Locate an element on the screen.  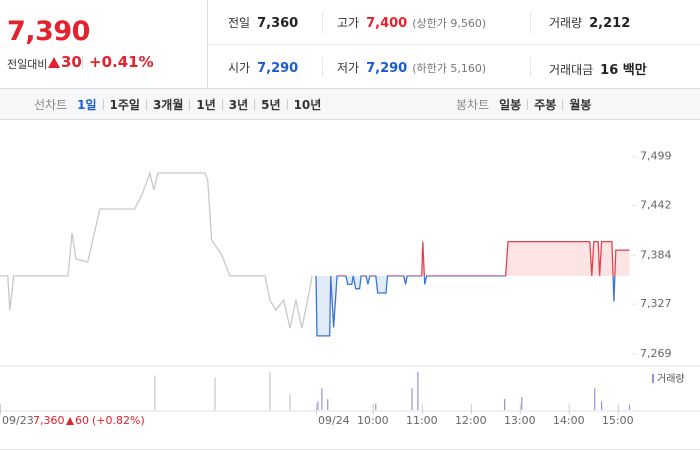
stat: 저가 7,290 (하한가 5,160) is located at coordinates (411, 67).